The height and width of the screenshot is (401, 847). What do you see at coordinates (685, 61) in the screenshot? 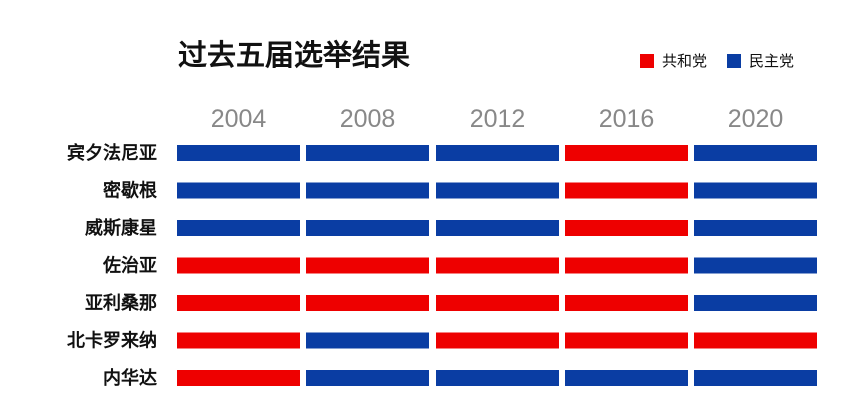
I see `legend-label-republican: 共和党` at bounding box center [685, 61].